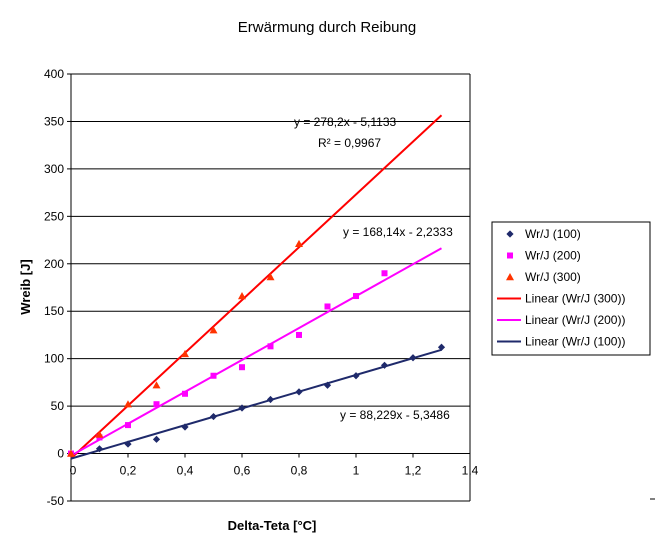 The width and height of the screenshot is (655, 549). What do you see at coordinates (25, 286) in the screenshot?
I see `y-axis-title: Wreib [J]` at bounding box center [25, 286].